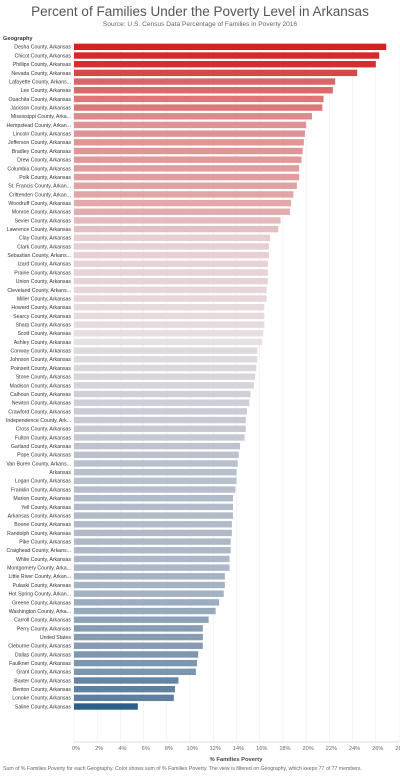 This screenshot has height=778, width=400. I want to click on x-tick-label: 4%, so click(122, 749).